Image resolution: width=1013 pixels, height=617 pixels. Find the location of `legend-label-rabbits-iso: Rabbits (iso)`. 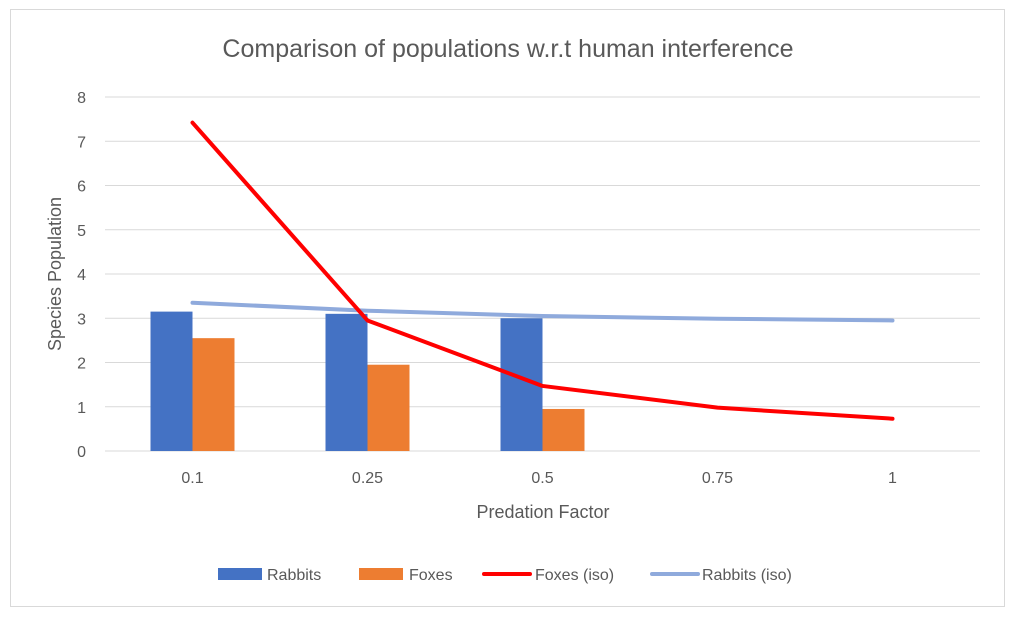

legend-label-rabbits-iso: Rabbits (iso) is located at coordinates (747, 575).